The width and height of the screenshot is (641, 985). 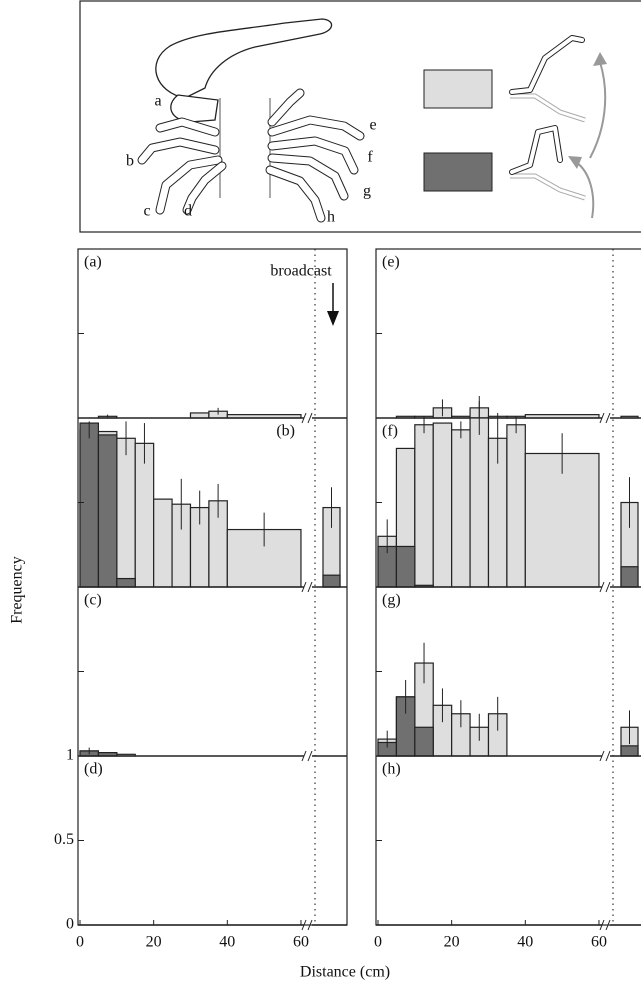 I want to click on leg-label: a, so click(x=157, y=101).